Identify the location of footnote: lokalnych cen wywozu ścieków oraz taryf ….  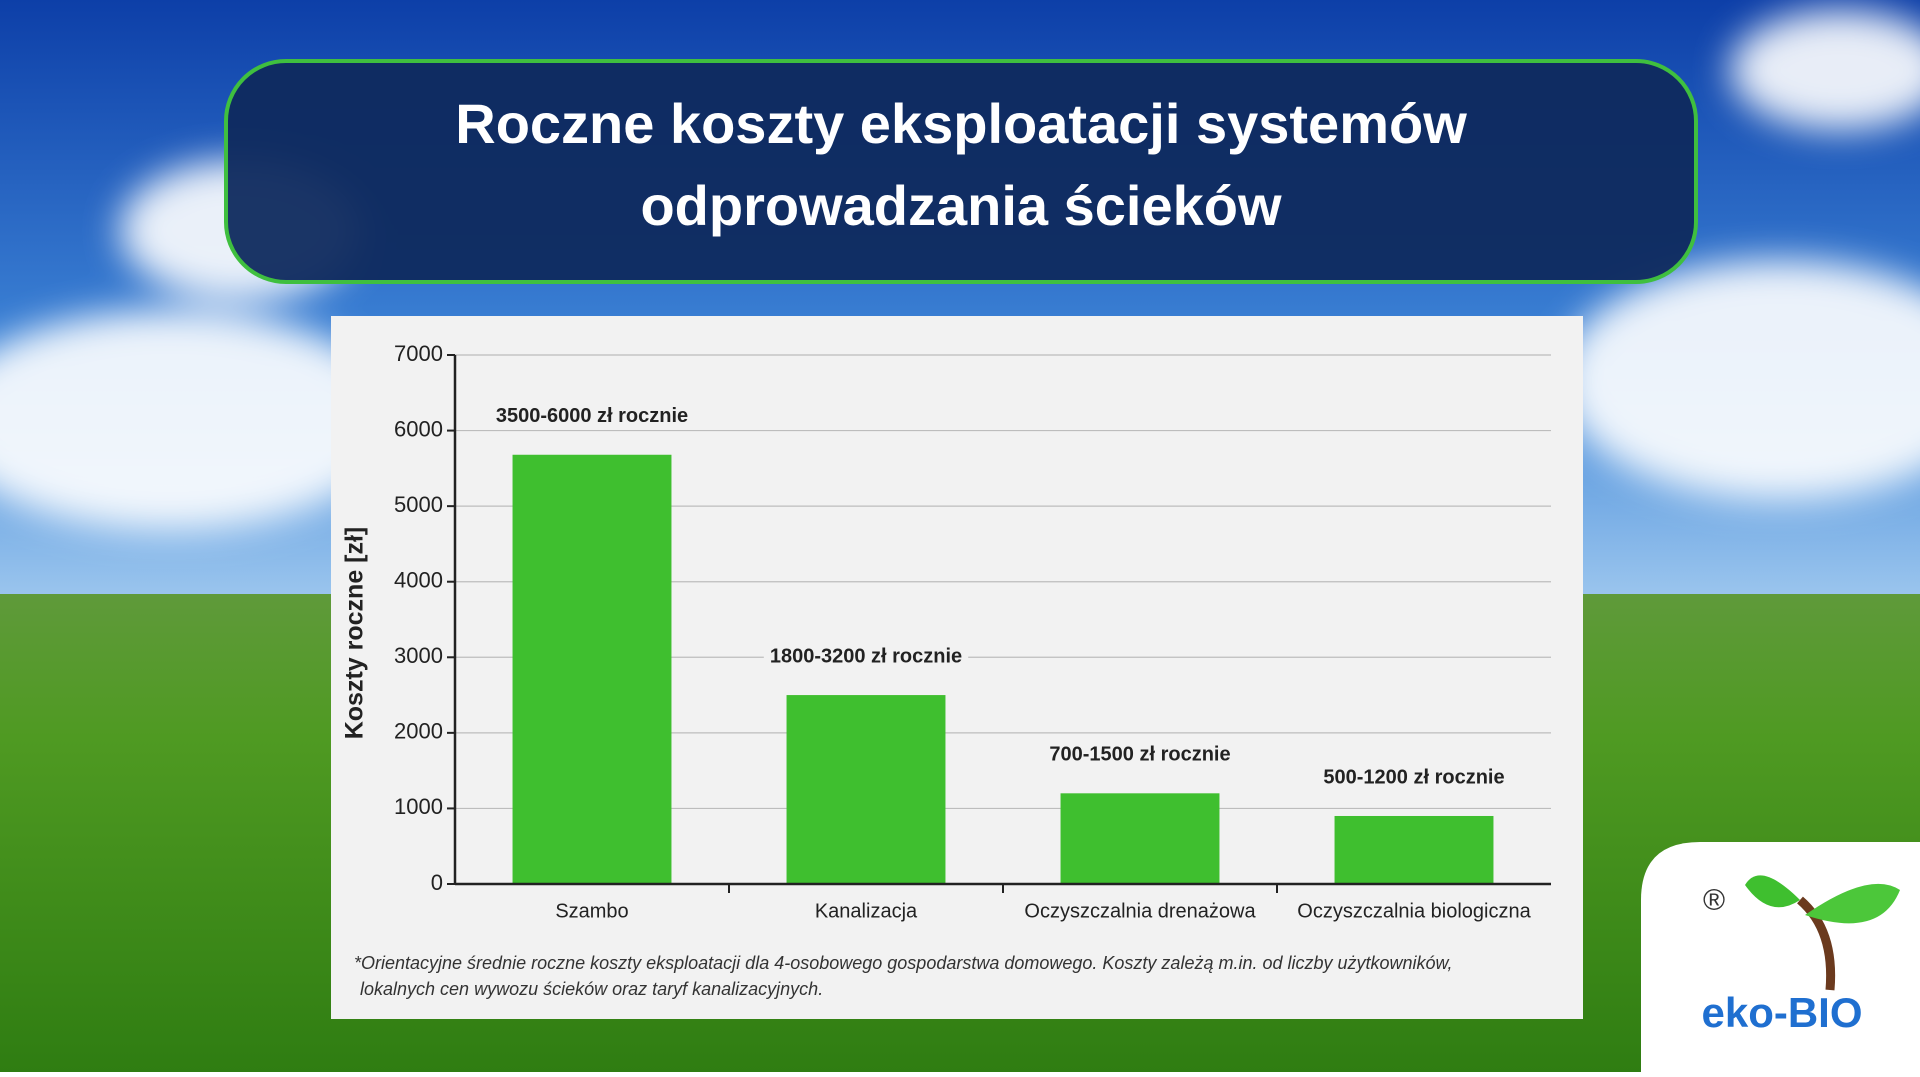
(591, 989).